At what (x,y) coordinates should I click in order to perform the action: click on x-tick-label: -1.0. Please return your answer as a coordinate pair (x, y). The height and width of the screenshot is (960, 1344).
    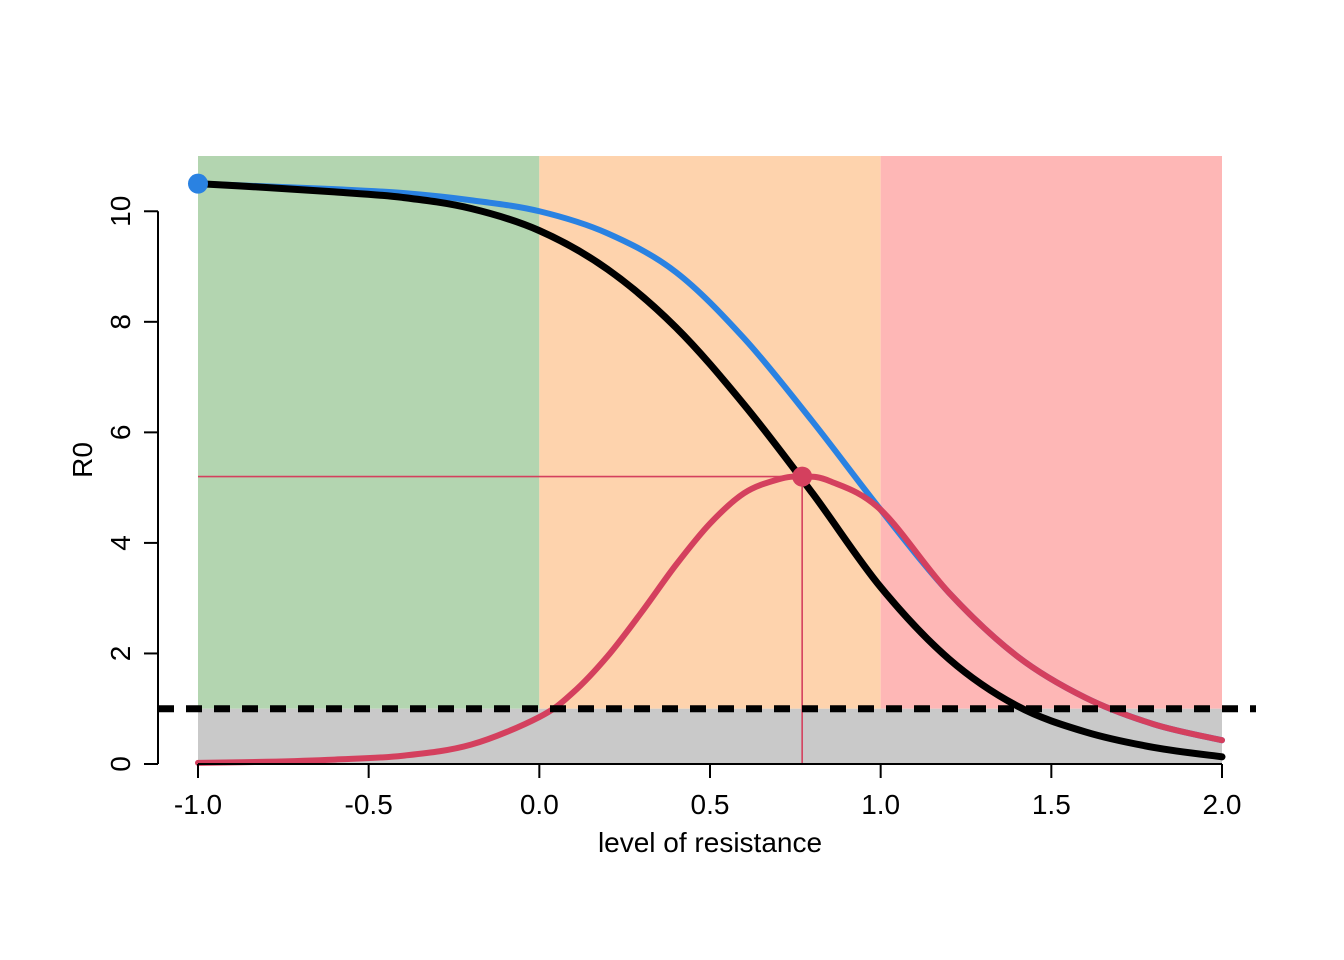
    Looking at the image, I should click on (198, 804).